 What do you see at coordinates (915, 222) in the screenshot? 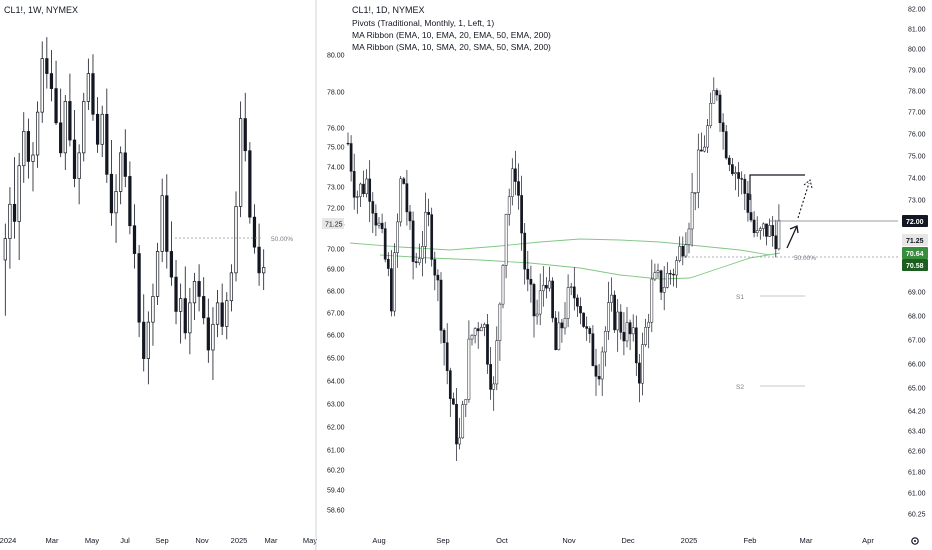
I see `price-tag-label: 72.00` at bounding box center [915, 222].